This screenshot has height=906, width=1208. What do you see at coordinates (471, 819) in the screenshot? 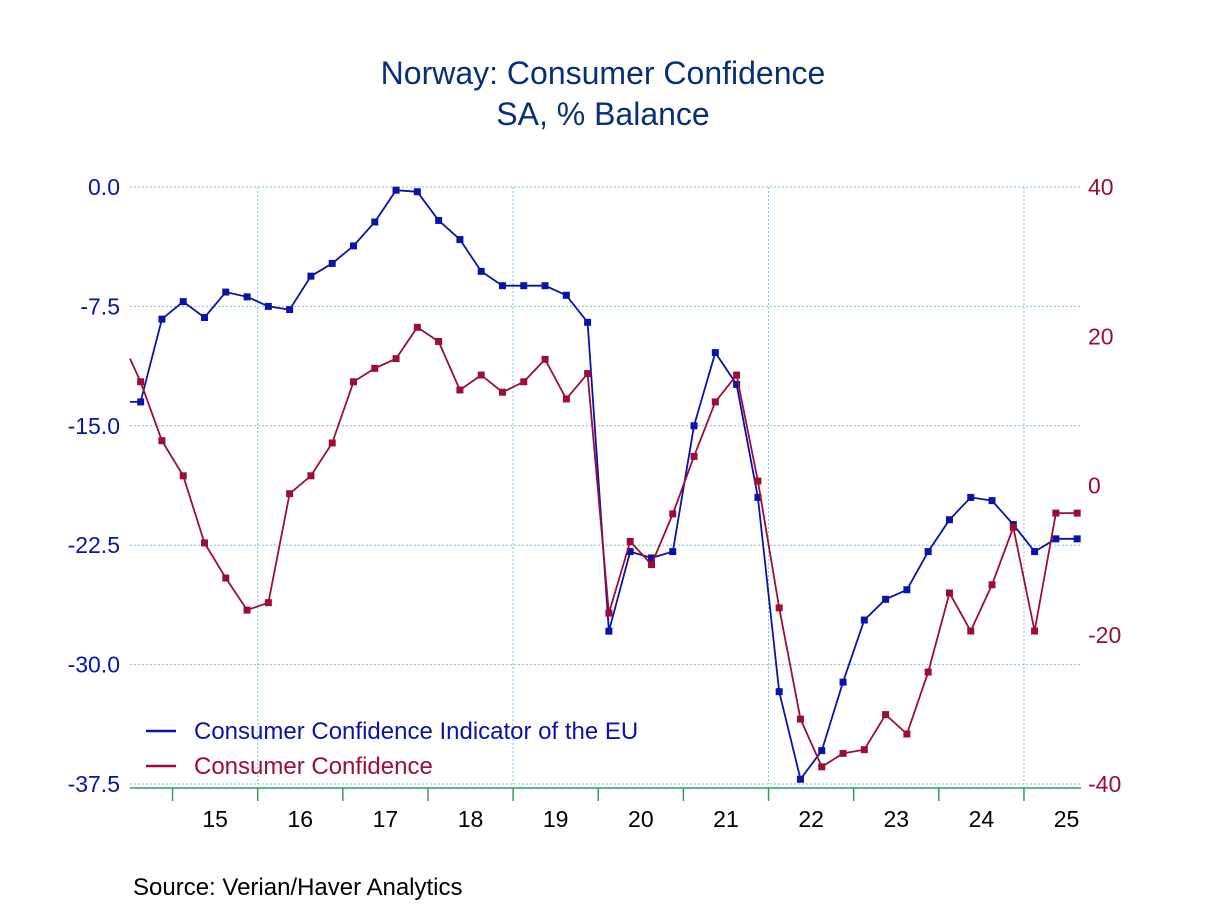
I see `x-tick-label: 18` at bounding box center [471, 819].